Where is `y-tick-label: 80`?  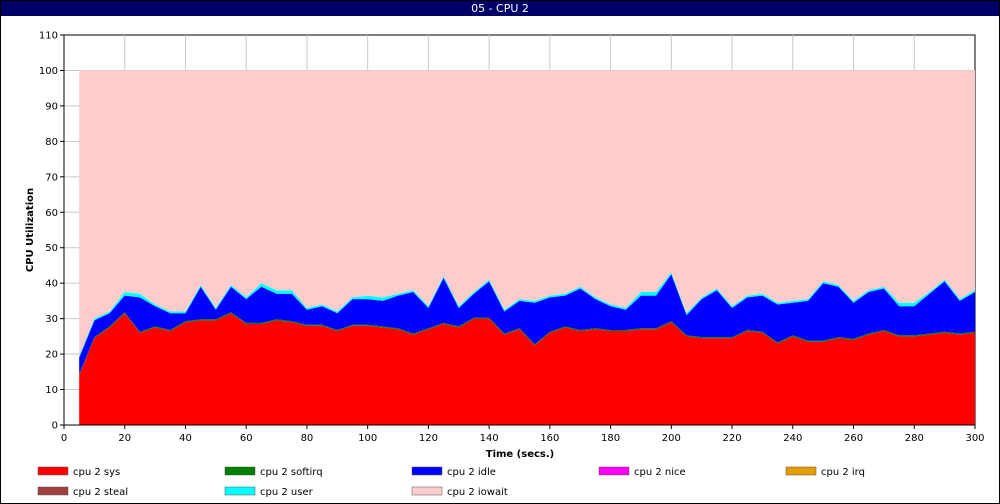 y-tick-label: 80 is located at coordinates (51, 142).